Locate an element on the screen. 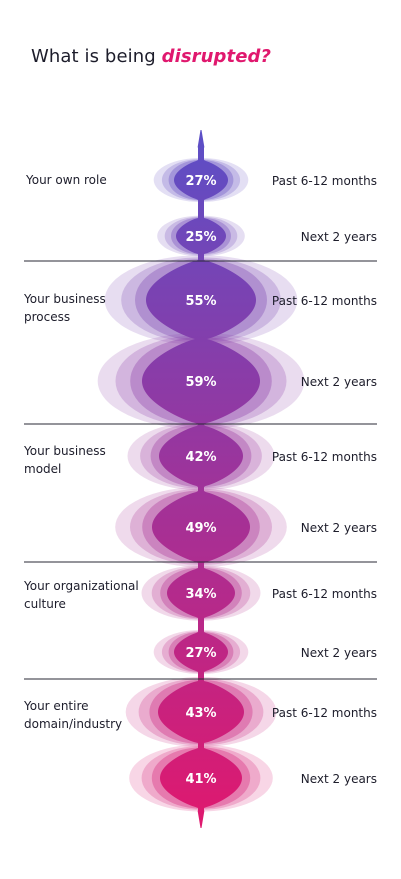  title-prefix: What is being is located at coordinates (96, 56).